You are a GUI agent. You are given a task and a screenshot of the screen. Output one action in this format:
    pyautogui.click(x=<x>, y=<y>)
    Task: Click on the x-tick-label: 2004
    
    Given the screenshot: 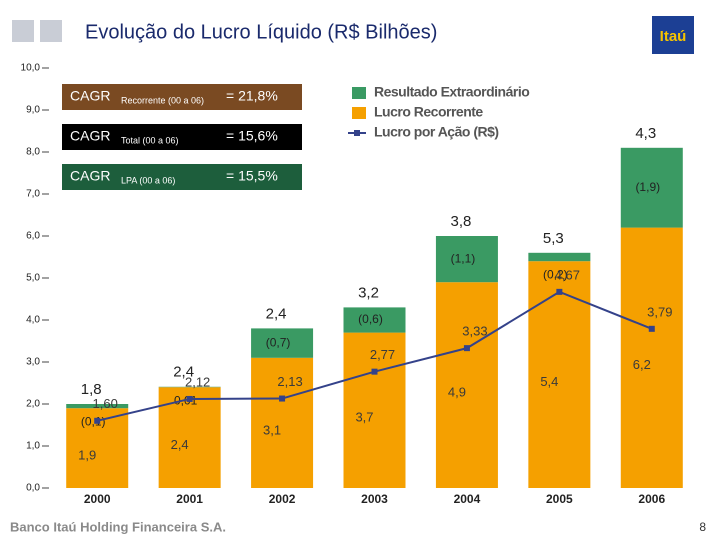 What is the action you would take?
    pyautogui.click(x=467, y=499)
    